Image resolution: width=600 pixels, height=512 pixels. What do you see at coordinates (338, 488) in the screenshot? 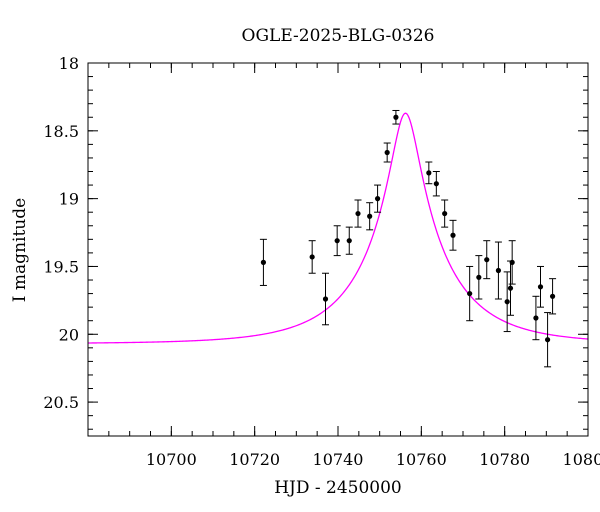
I see `x-axis-label: HJD - 2450000` at bounding box center [338, 488].